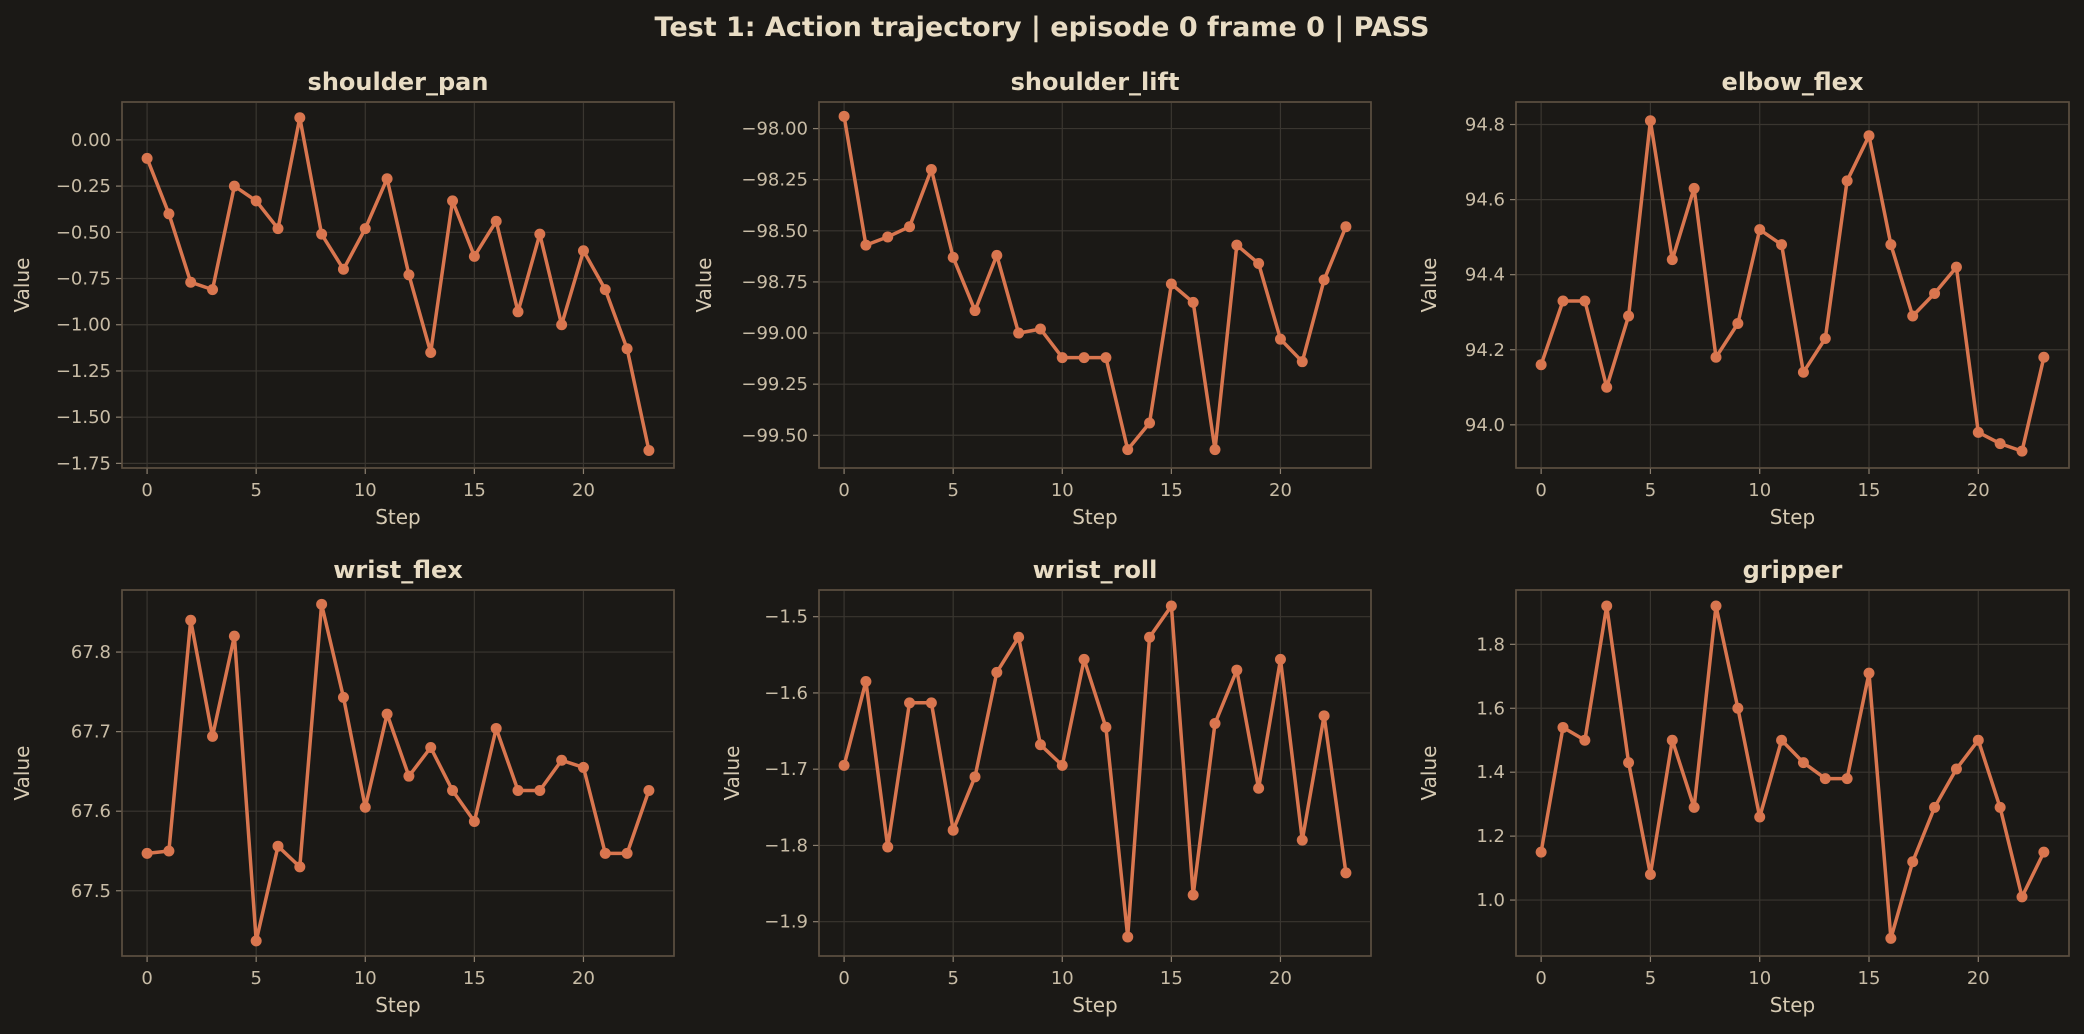 The width and height of the screenshot is (2084, 1034). I want to click on y-tick-label: −0.75, so click(83, 279).